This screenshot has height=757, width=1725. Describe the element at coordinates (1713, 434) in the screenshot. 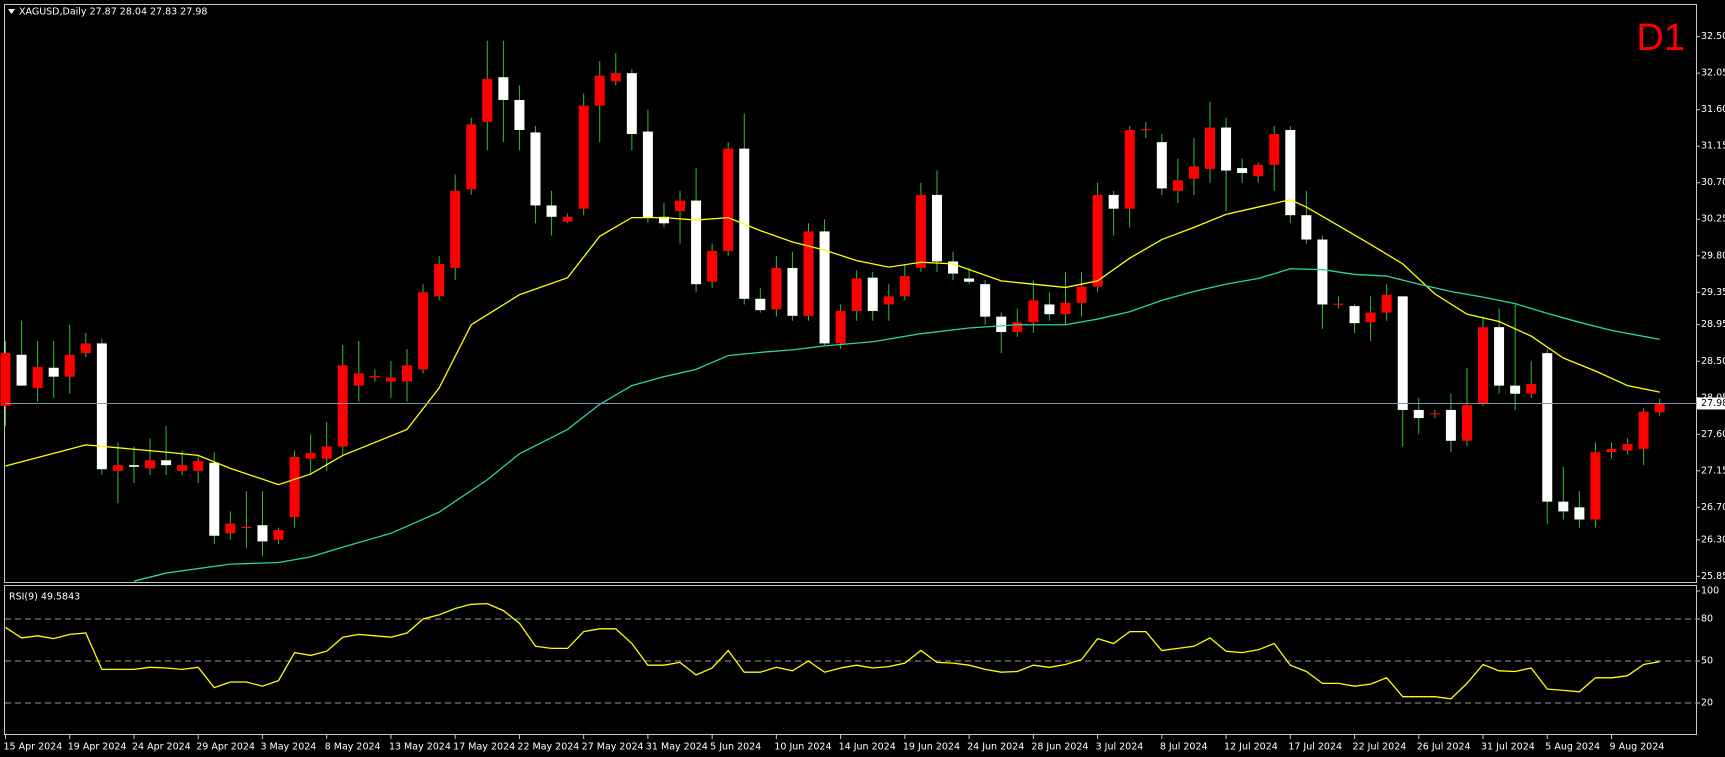

I see `y-tick-label: 27.60` at that location.